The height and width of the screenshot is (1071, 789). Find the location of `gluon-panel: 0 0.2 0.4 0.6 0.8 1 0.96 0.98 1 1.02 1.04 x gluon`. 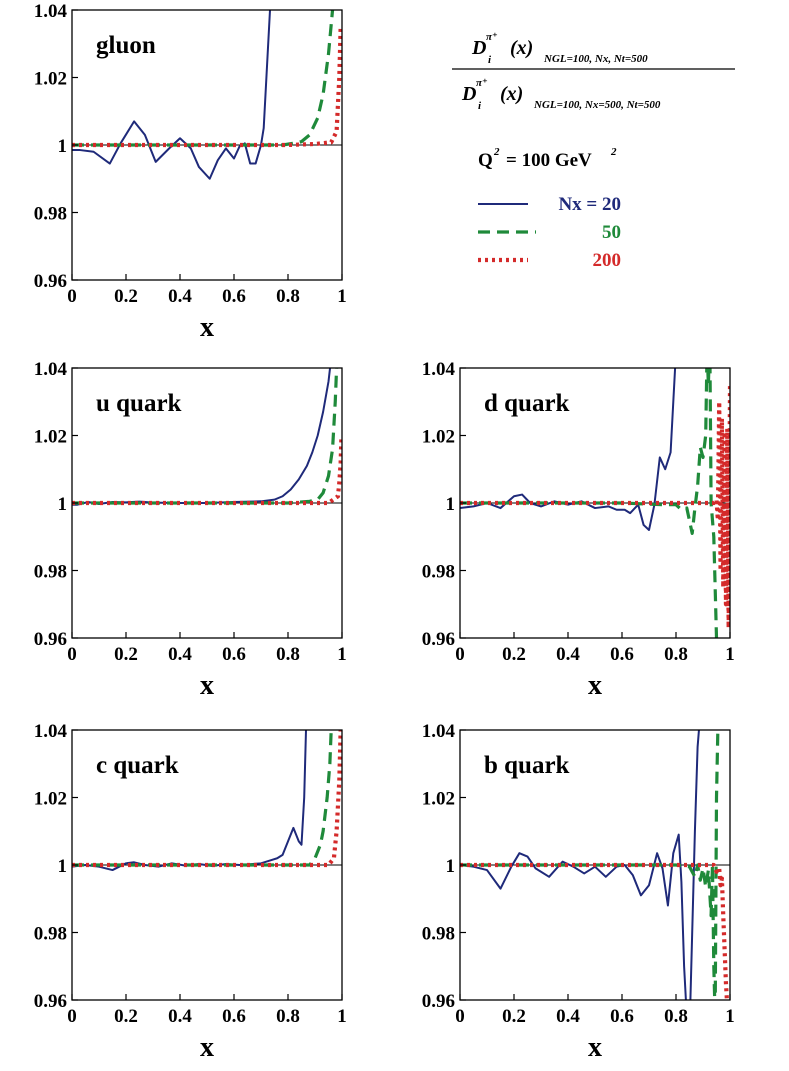

gluon-panel: 0 0.2 0.4 0.6 0.8 1 0.96 0.98 1 1.02 1.04 x gluon is located at coordinates (190, 172).